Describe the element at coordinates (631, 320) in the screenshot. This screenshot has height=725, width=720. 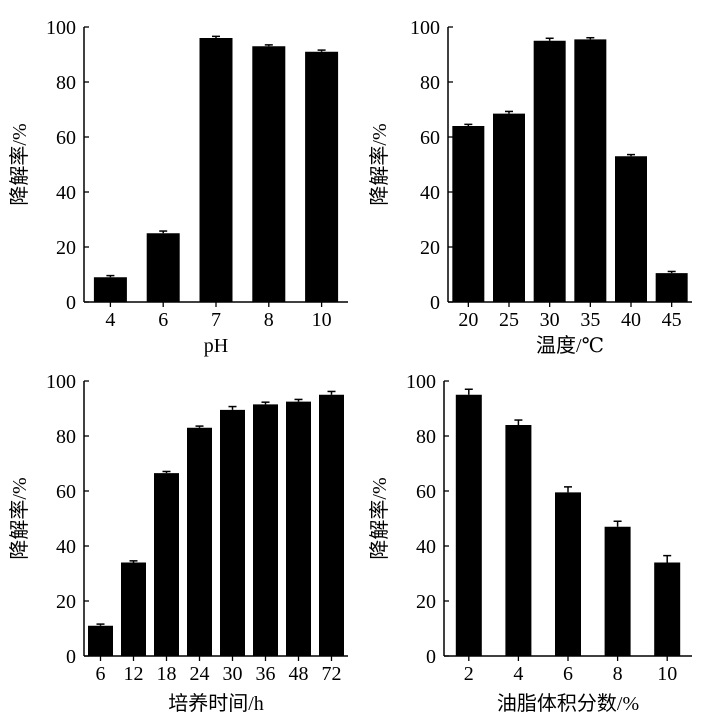
I see `x-tick-label: 40` at that location.